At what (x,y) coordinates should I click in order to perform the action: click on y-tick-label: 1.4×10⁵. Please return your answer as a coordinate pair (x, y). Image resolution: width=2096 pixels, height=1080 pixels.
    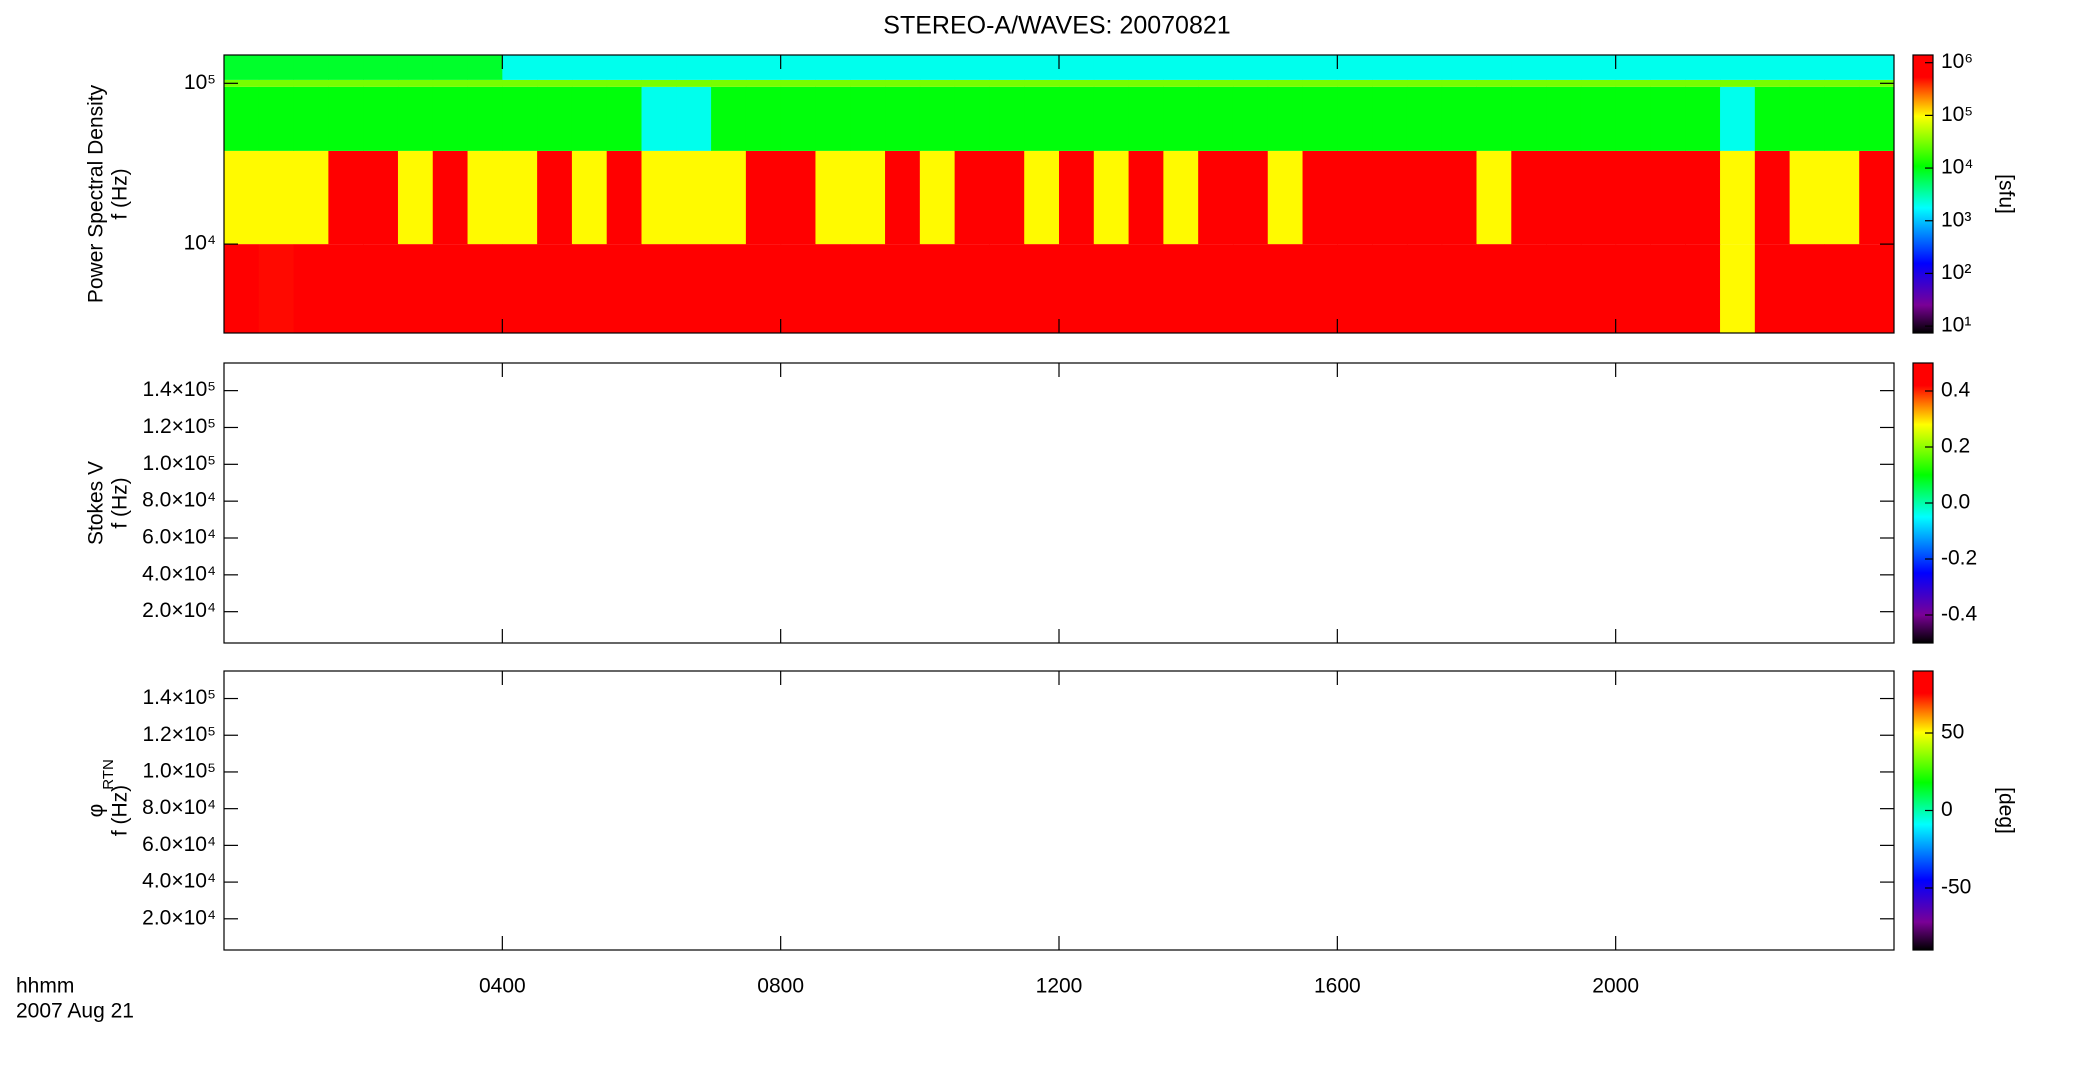
    Looking at the image, I should click on (179, 389).